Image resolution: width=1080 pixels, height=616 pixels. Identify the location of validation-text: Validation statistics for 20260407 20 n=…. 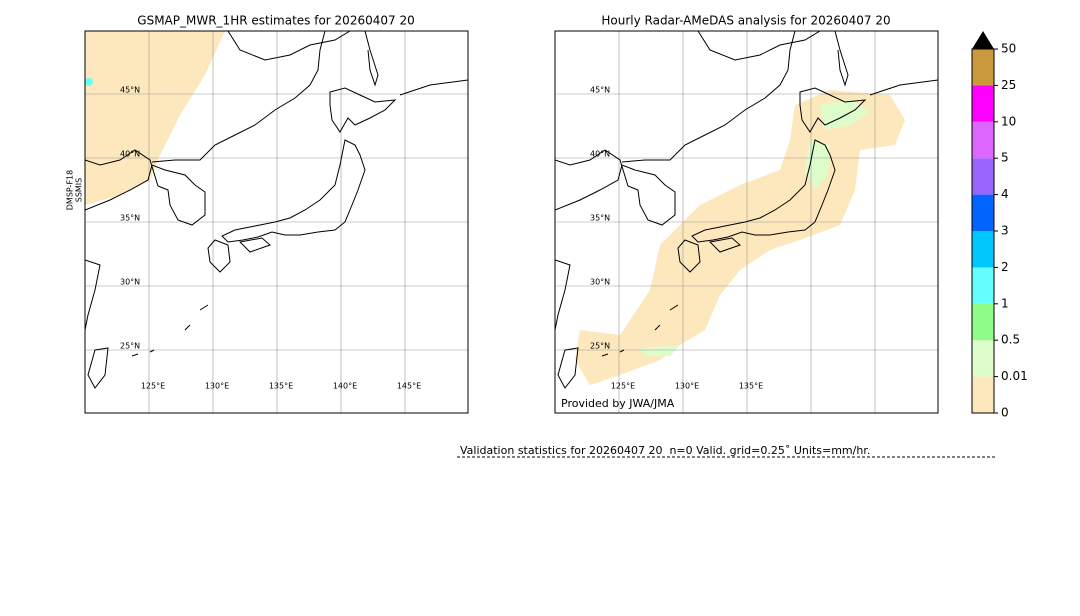
(665, 450).